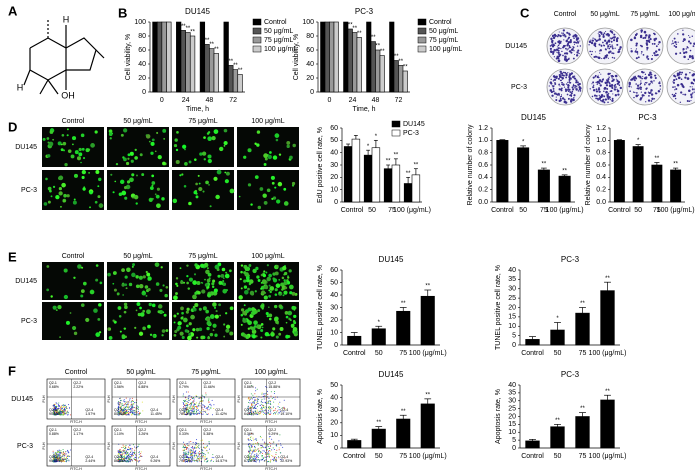 Image resolution: width=695 pixels, height=471 pixels. Describe the element at coordinates (162, 100) in the screenshot. I see `x-tick-label: 0` at that location.